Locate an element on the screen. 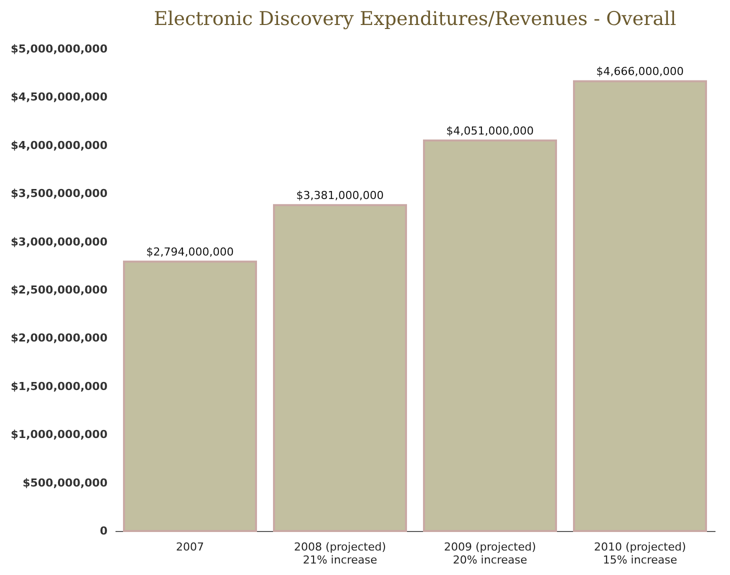 This screenshot has width=730, height=575. y-tick-label: $1,500,000,000 is located at coordinates (59, 386).